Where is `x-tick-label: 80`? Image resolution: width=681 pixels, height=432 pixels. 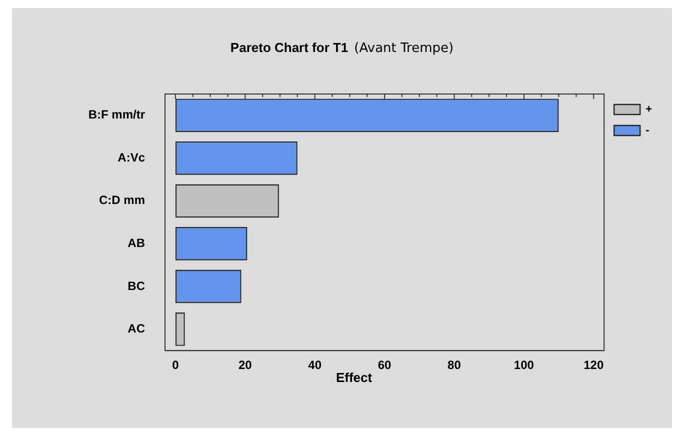 x-tick-label: 80 is located at coordinates (455, 365).